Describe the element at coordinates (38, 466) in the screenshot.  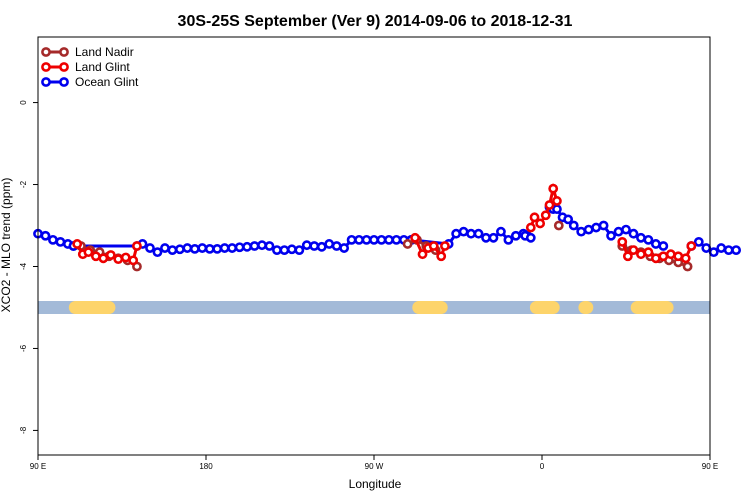
I see `x-tick-label: 90 E` at that location.